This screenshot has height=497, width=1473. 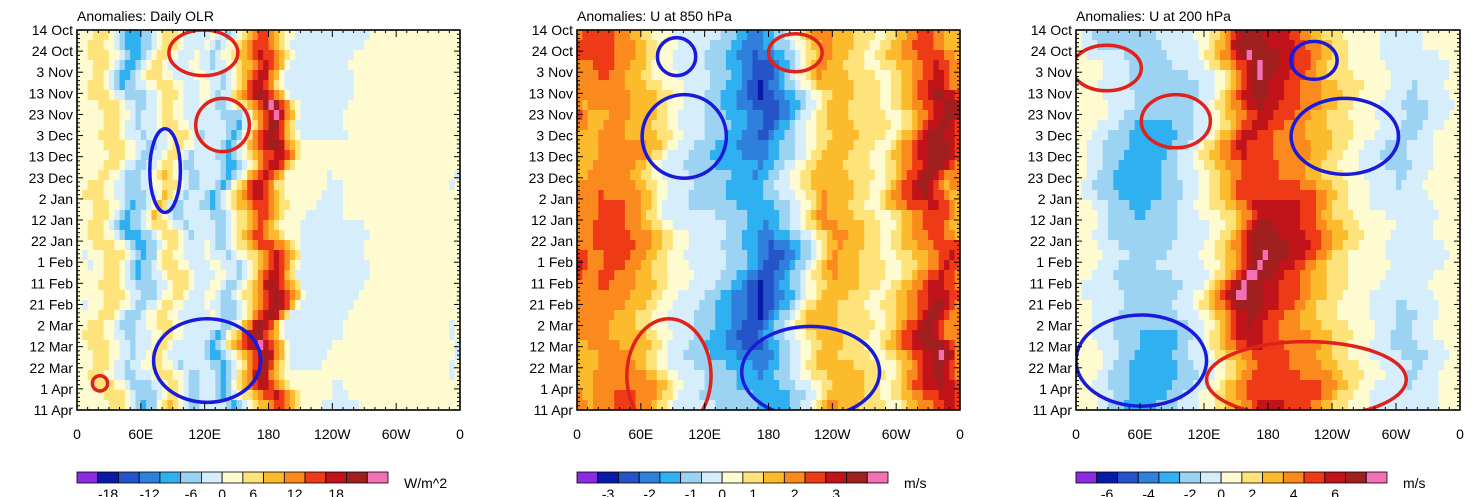 I want to click on significance-contour, so click(x=222, y=125).